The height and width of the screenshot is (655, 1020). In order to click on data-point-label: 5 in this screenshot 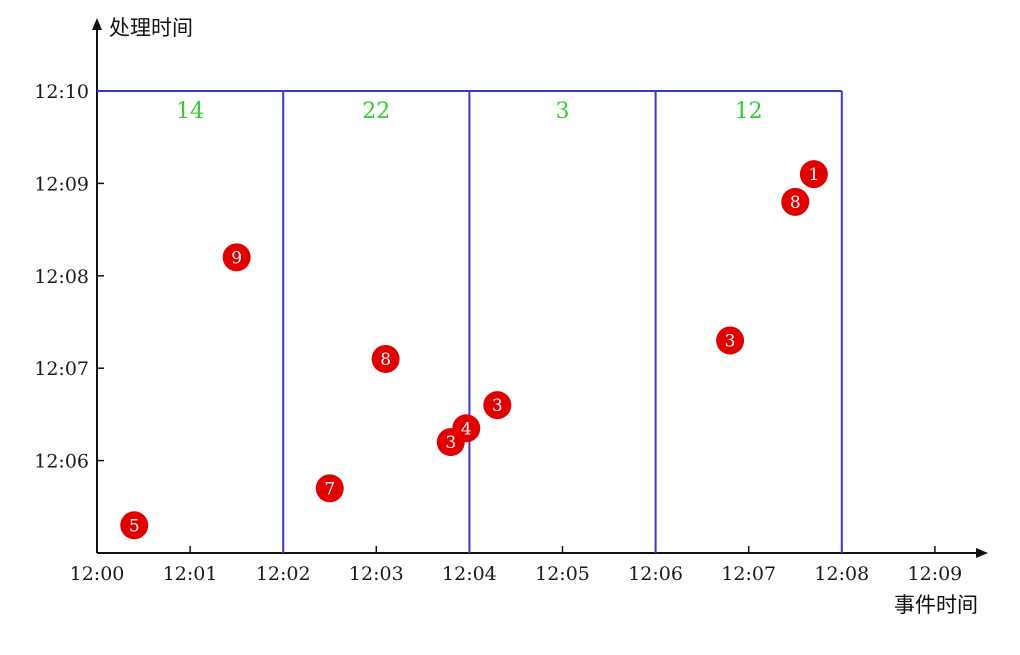, I will do `click(134, 526)`.